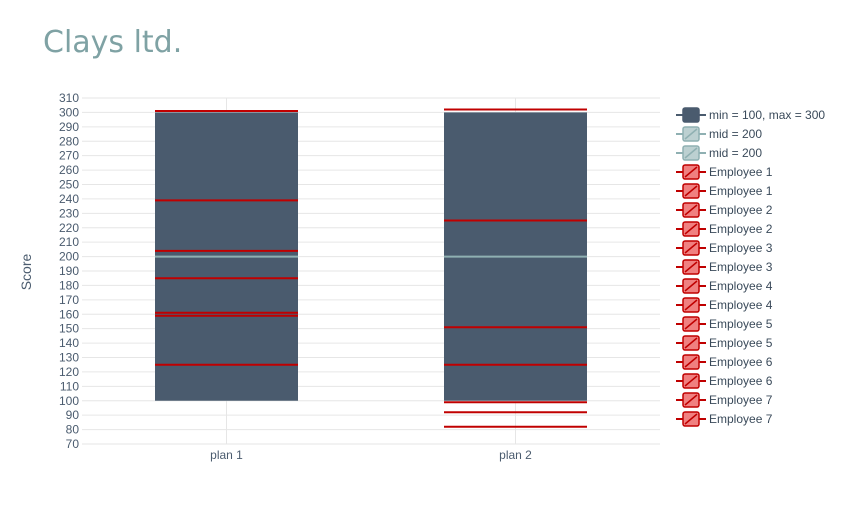  I want to click on y-tick-label: 150, so click(69, 329).